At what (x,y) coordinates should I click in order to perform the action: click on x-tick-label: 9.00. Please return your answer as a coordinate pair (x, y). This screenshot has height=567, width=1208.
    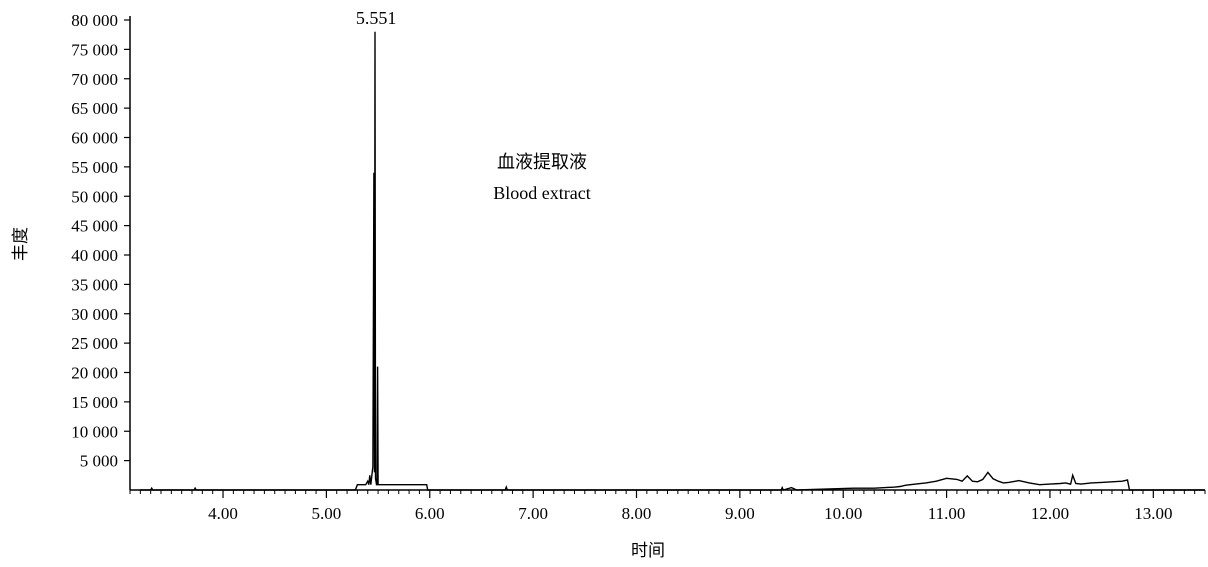
    Looking at the image, I should click on (740, 513).